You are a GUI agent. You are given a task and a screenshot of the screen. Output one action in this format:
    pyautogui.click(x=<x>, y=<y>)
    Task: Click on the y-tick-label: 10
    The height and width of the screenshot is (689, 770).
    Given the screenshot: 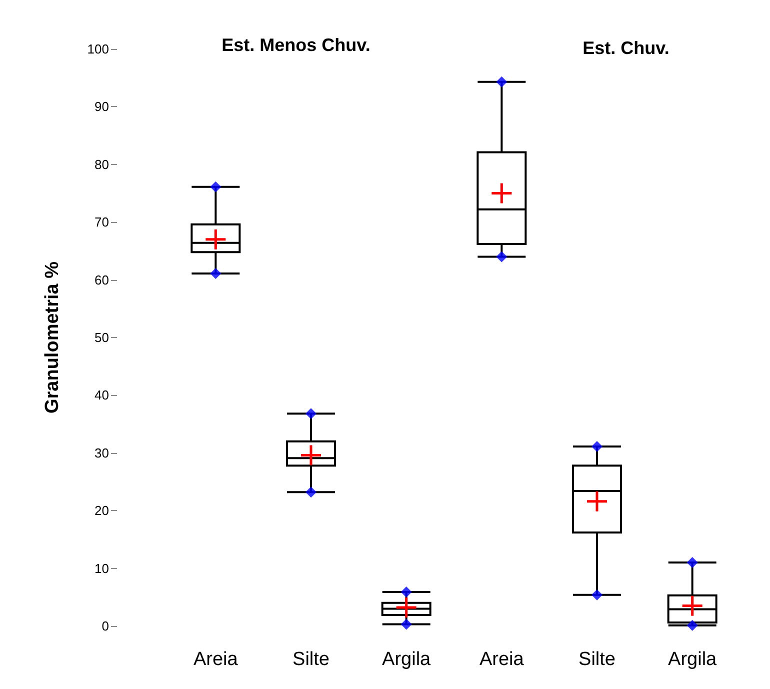 What is the action you would take?
    pyautogui.click(x=101, y=568)
    